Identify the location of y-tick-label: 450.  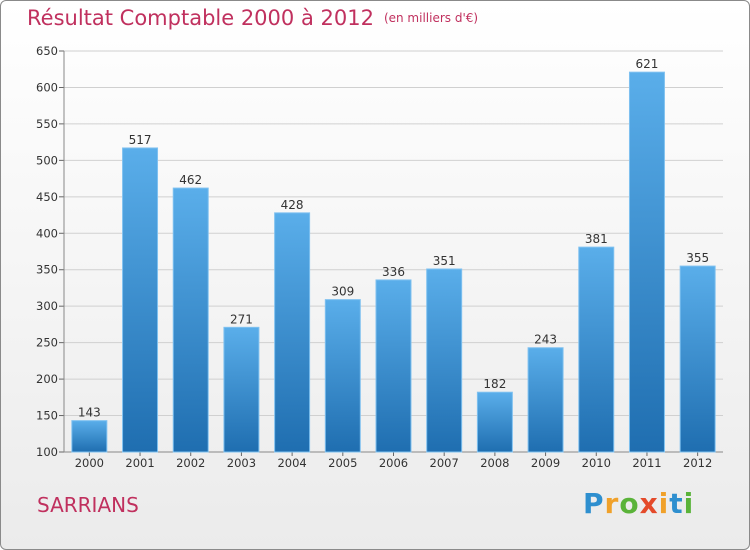
(47, 197).